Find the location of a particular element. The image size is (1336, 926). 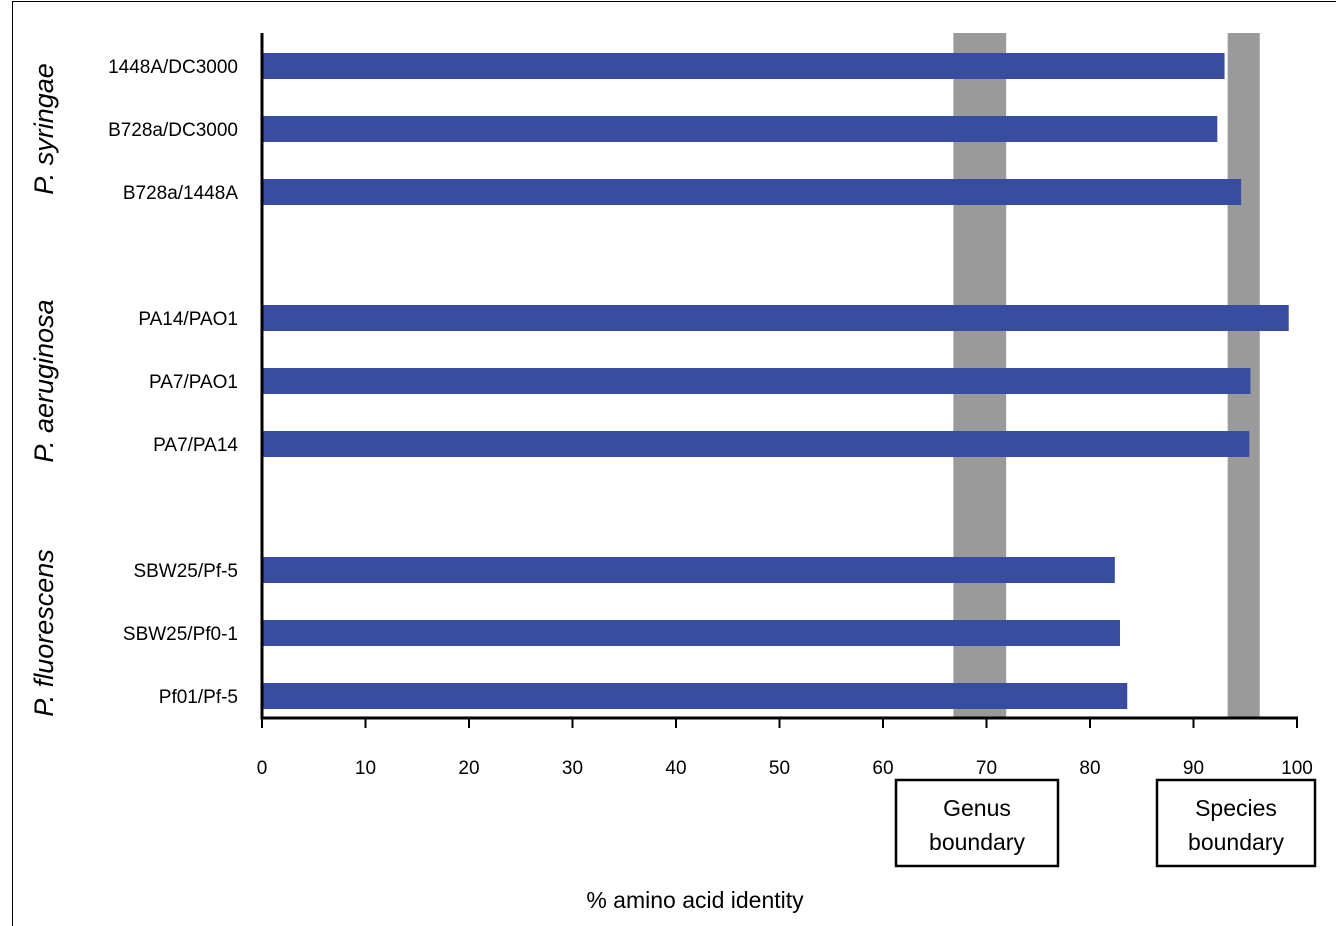

category-label: SBW25/Pf-5 is located at coordinates (185, 571).